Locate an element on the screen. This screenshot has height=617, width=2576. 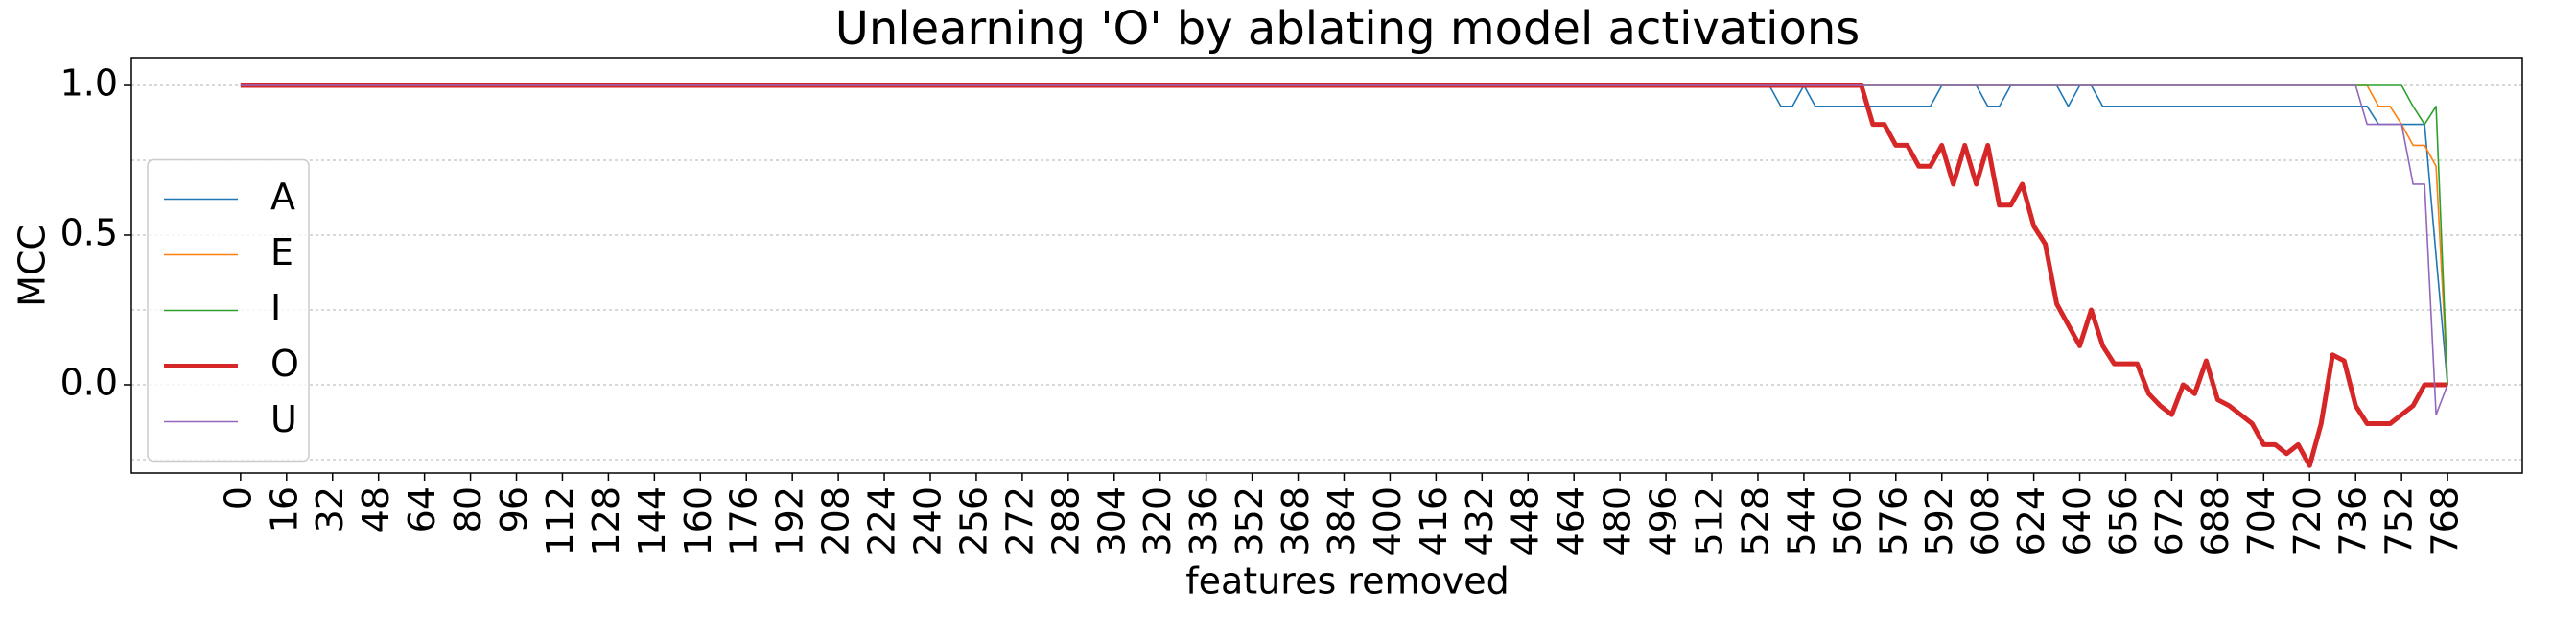
x-tick-label: 704 is located at coordinates (2261, 521).